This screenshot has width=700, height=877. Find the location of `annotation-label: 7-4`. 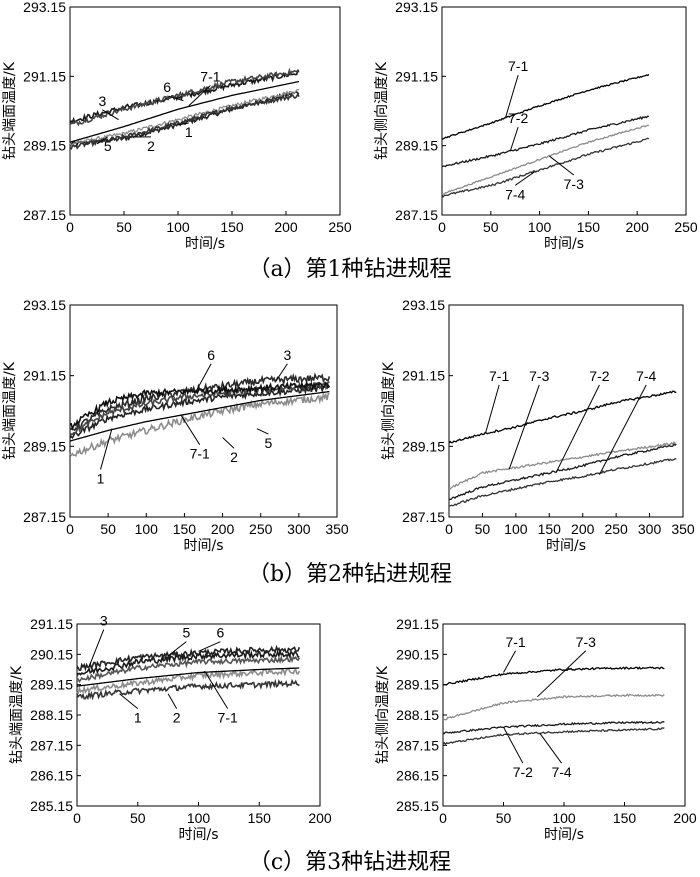

annotation-label: 7-4 is located at coordinates (515, 194).